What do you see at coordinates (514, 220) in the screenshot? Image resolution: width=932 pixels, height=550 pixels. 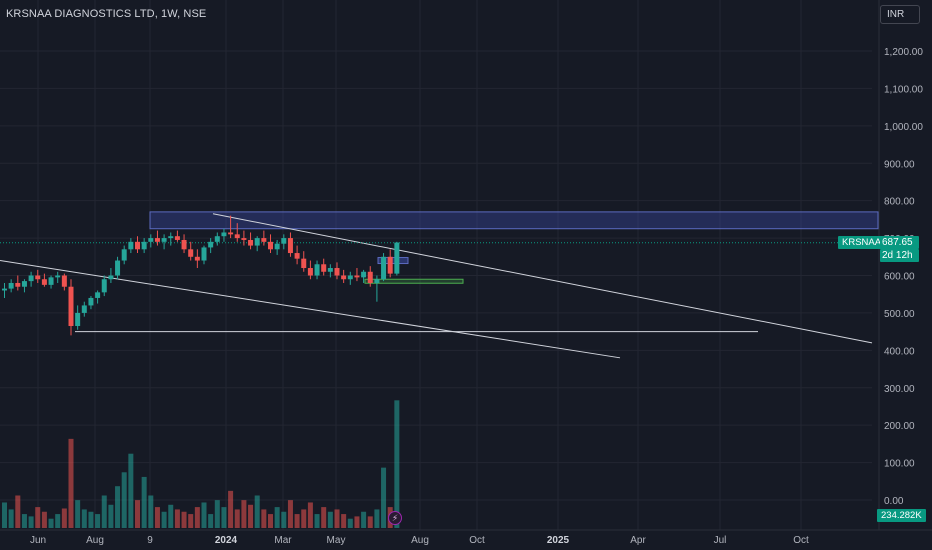 I see `resistance-zone` at bounding box center [514, 220].